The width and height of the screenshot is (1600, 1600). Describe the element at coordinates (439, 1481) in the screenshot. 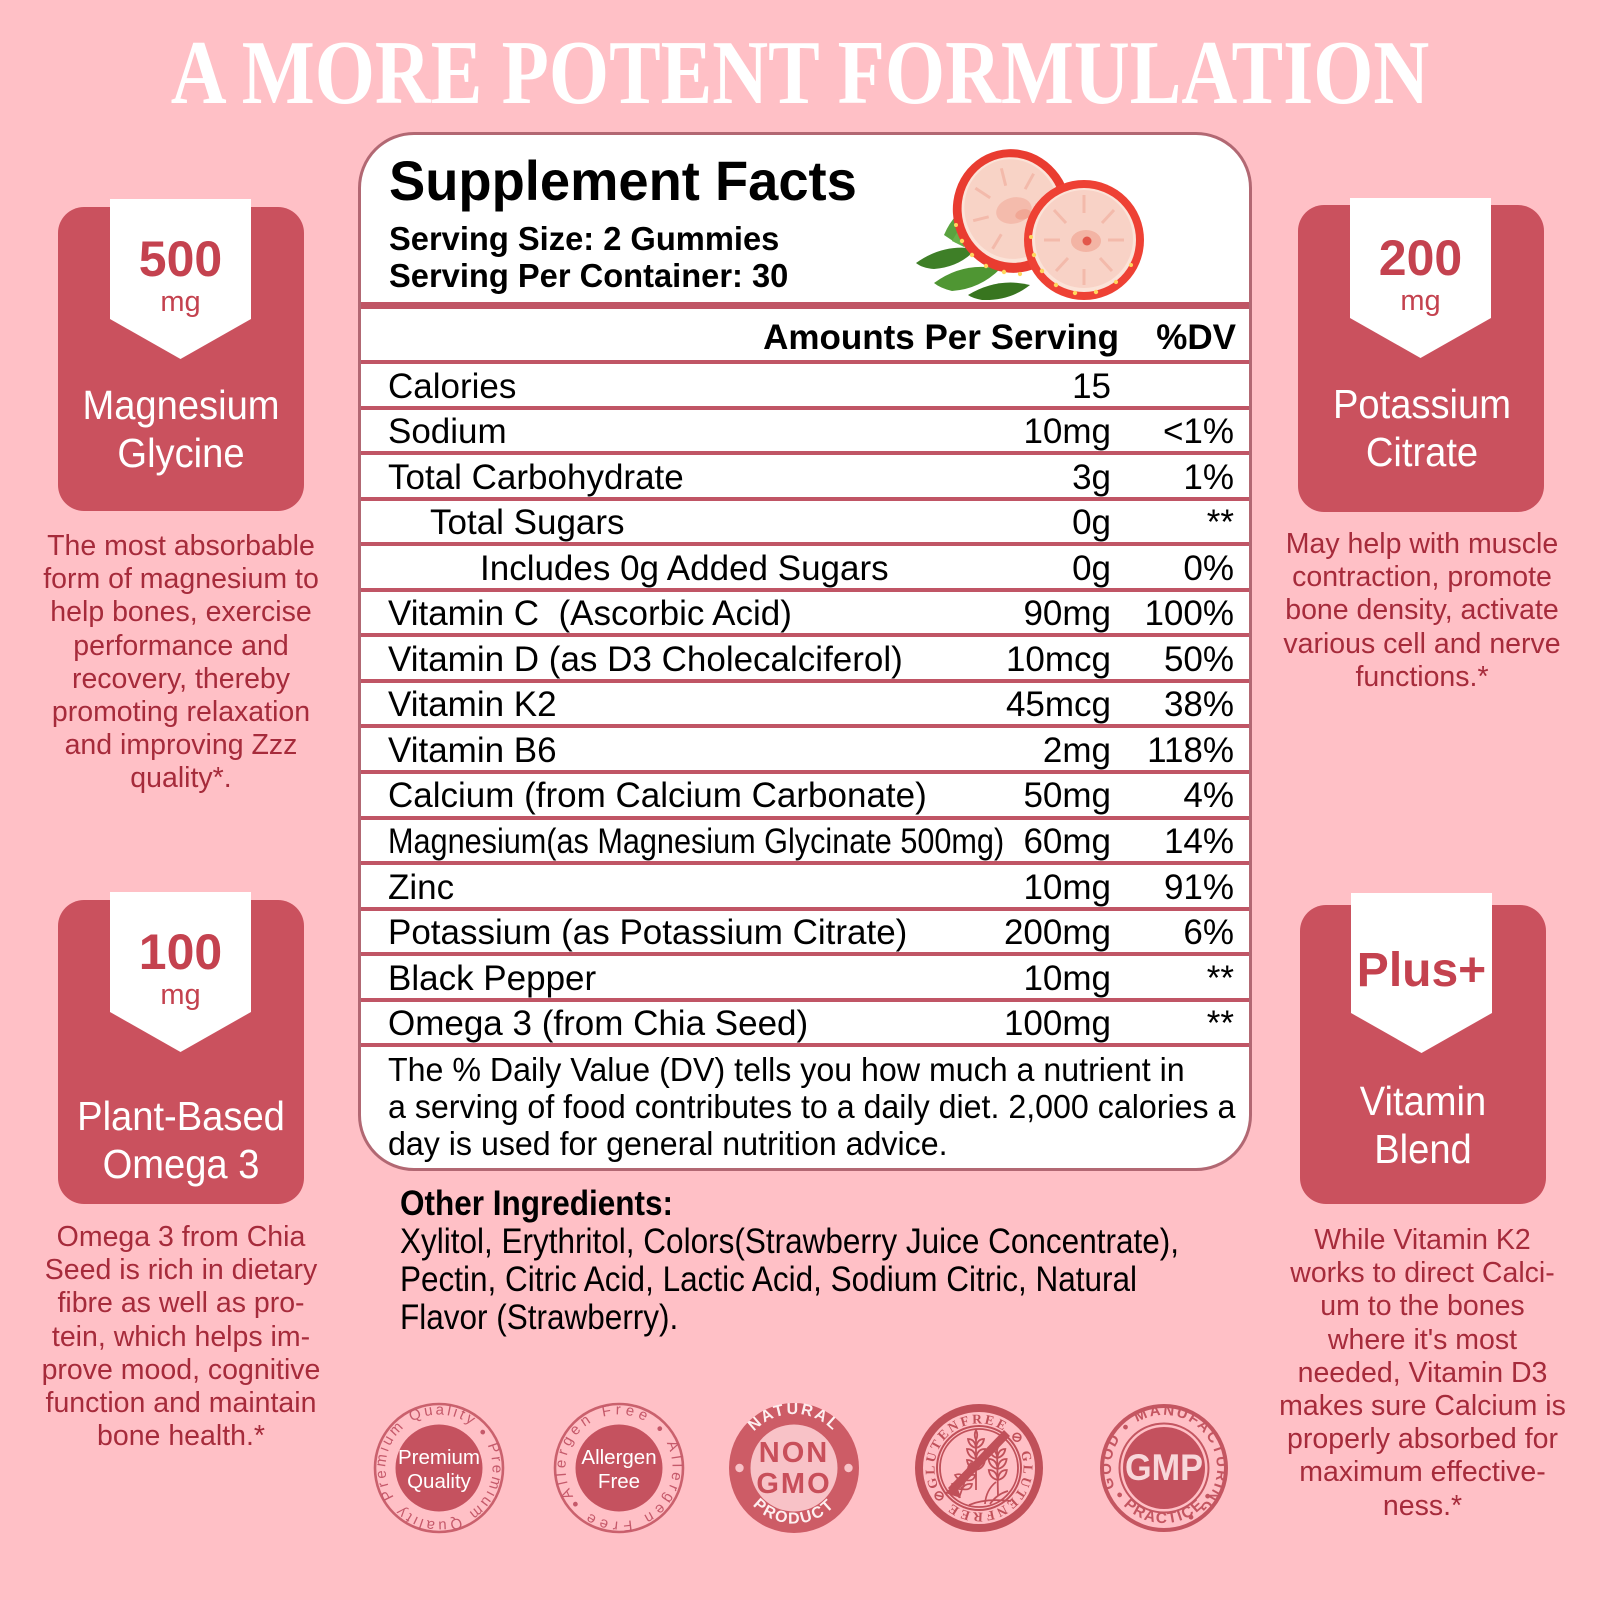

I see `svg-text: Quality` at that location.